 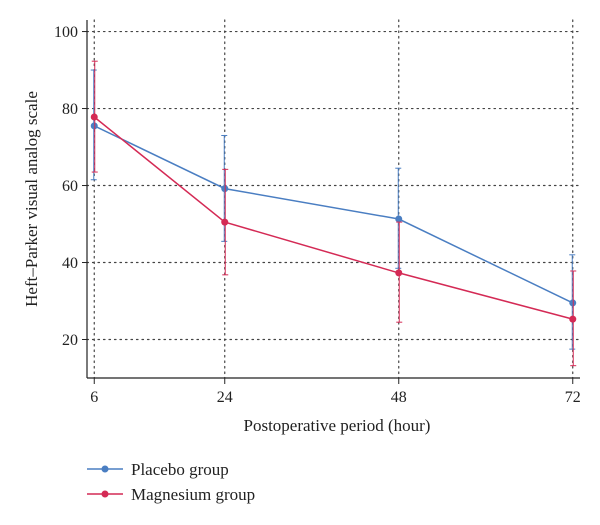 I want to click on x-tick-label-24: 24, so click(x=225, y=397).